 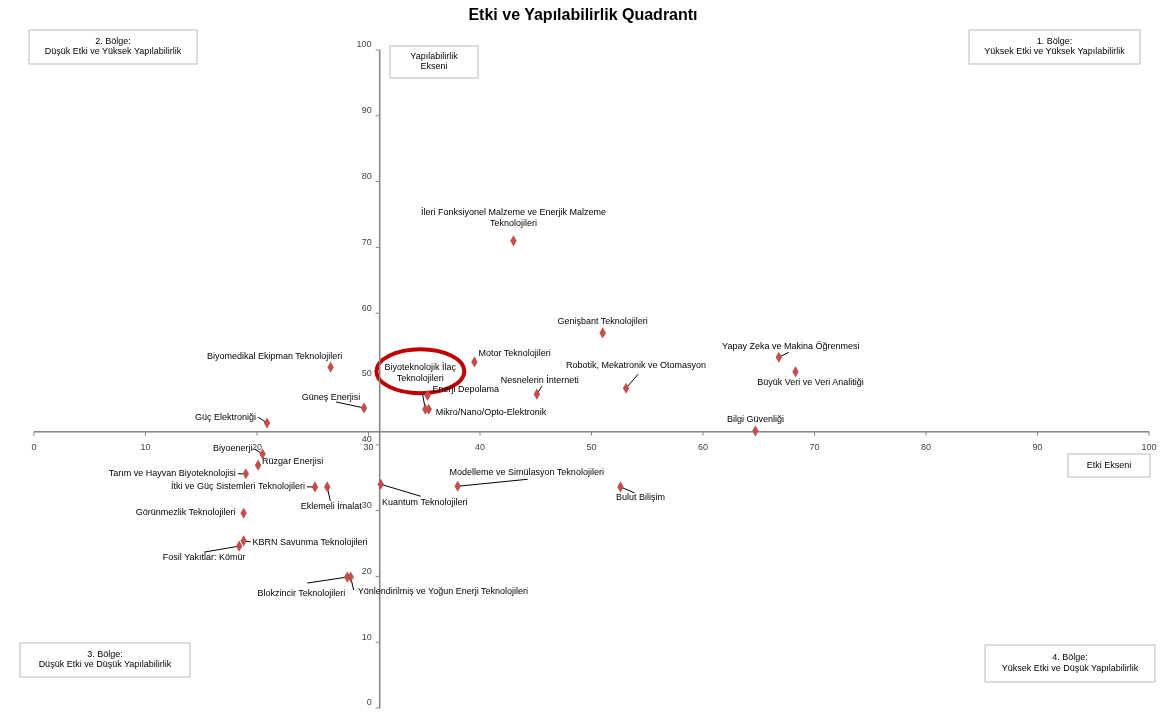 I want to click on annotation: Mikro/Nano/Opto-Elektronik, so click(x=491, y=412).